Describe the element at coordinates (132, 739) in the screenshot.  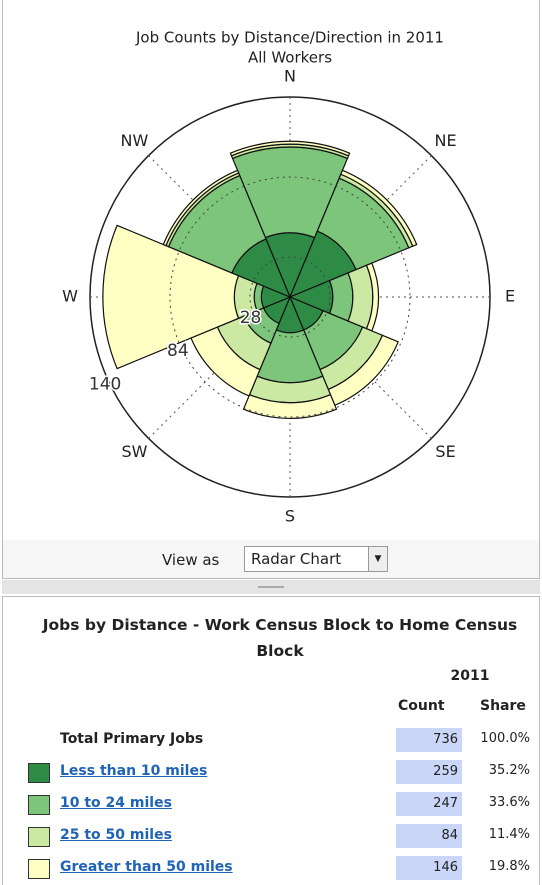
I see `row-label: Total Primary Jobs` at that location.